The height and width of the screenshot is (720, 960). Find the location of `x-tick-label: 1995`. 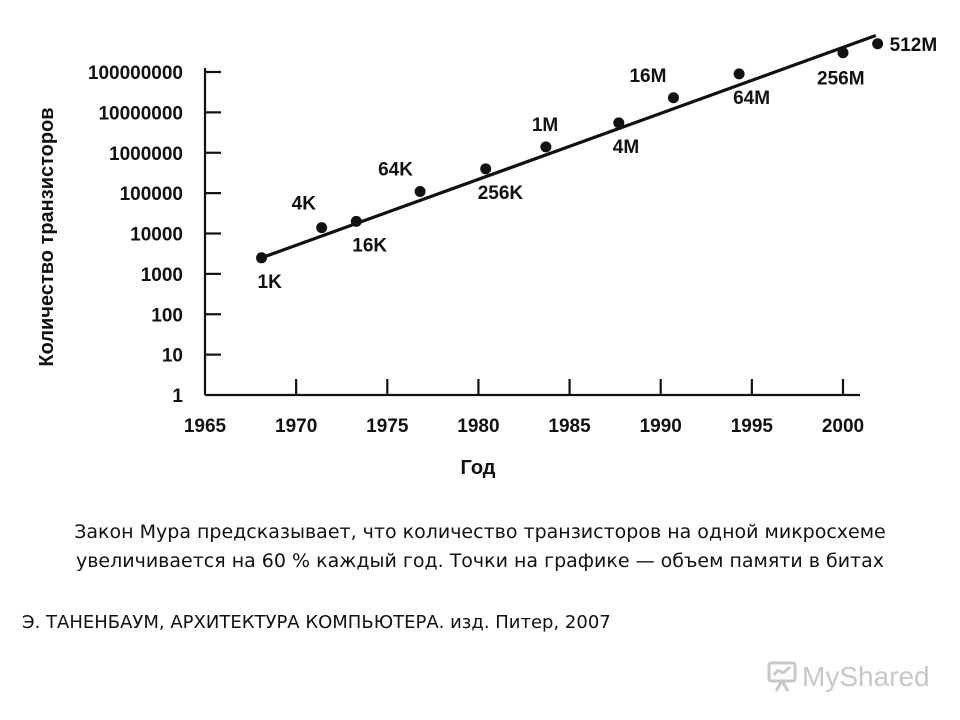

x-tick-label: 1995 is located at coordinates (752, 426).